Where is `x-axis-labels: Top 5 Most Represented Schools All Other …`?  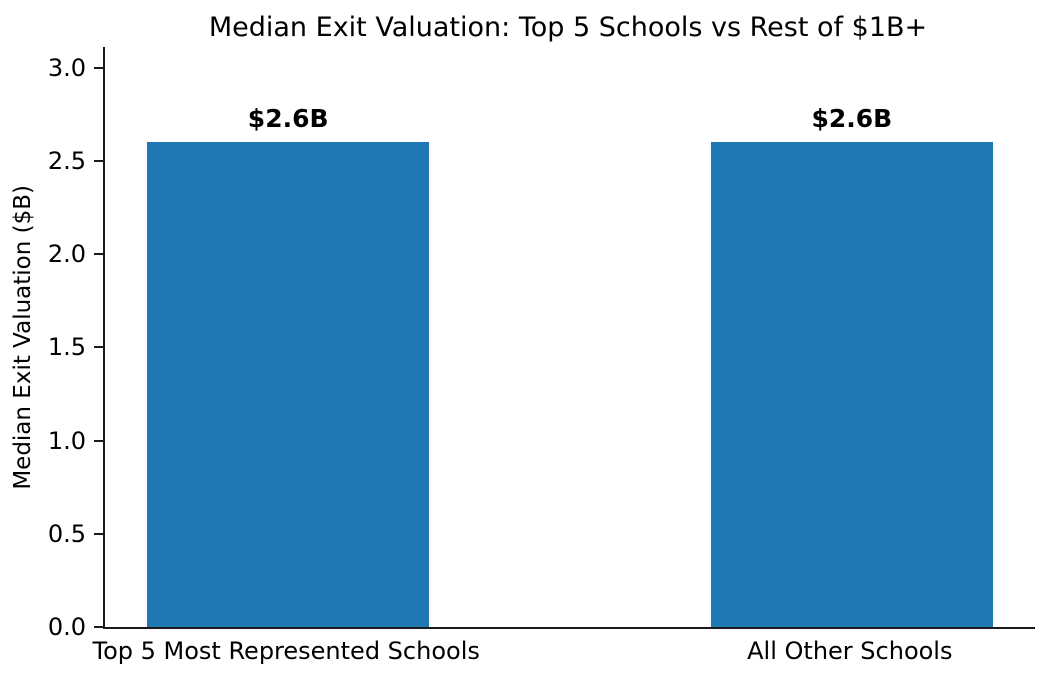 x-axis-labels: Top 5 Most Represented Schools All Other … is located at coordinates (563, 653).